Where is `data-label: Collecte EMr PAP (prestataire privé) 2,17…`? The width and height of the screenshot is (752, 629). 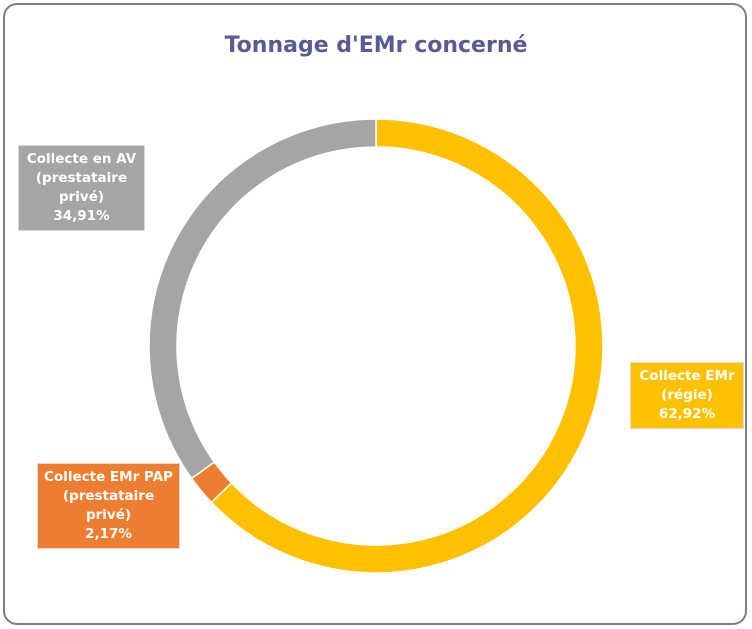 data-label: Collecte EMr PAP (prestataire privé) 2,17… is located at coordinates (108, 506).